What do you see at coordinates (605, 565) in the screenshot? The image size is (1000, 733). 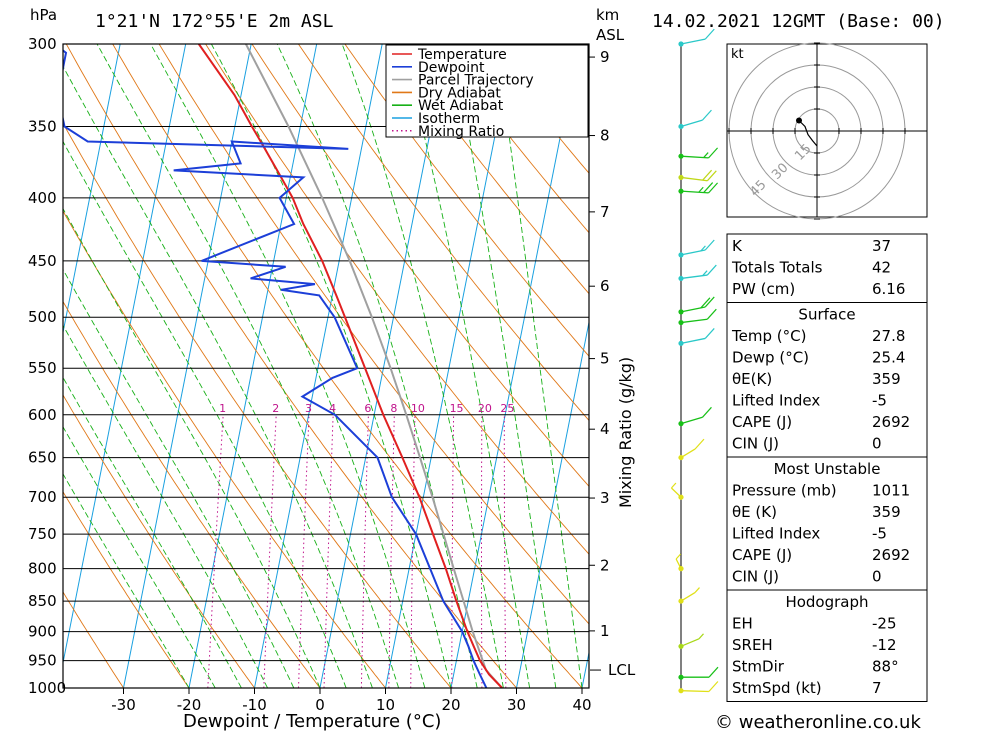 I see `height-tick-label: 2` at bounding box center [605, 565].